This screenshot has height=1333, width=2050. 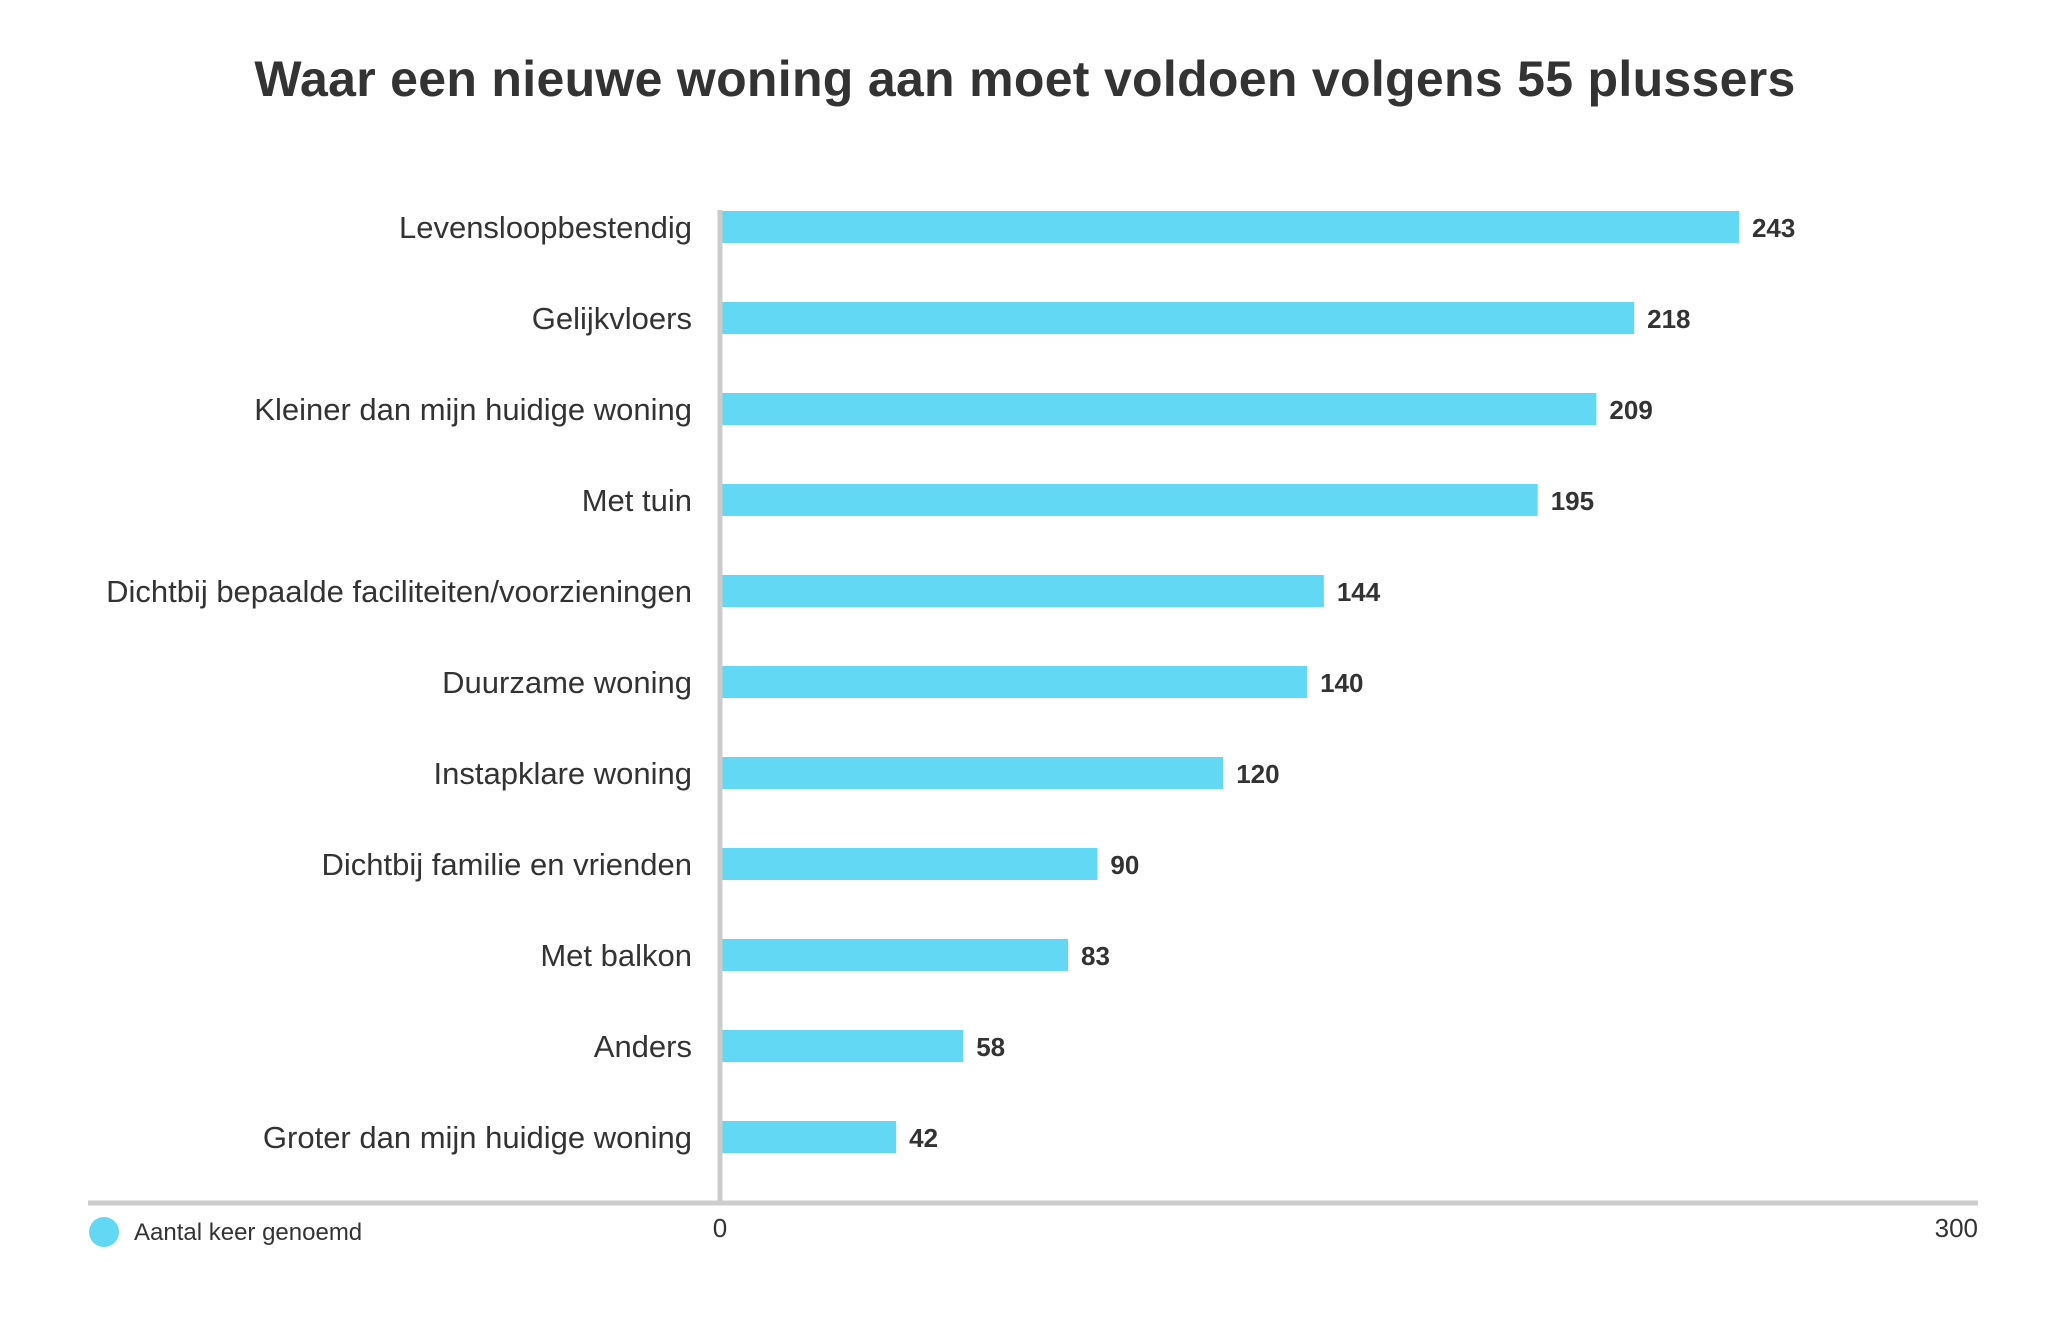 I want to click on value-label: 243, so click(x=1773, y=228).